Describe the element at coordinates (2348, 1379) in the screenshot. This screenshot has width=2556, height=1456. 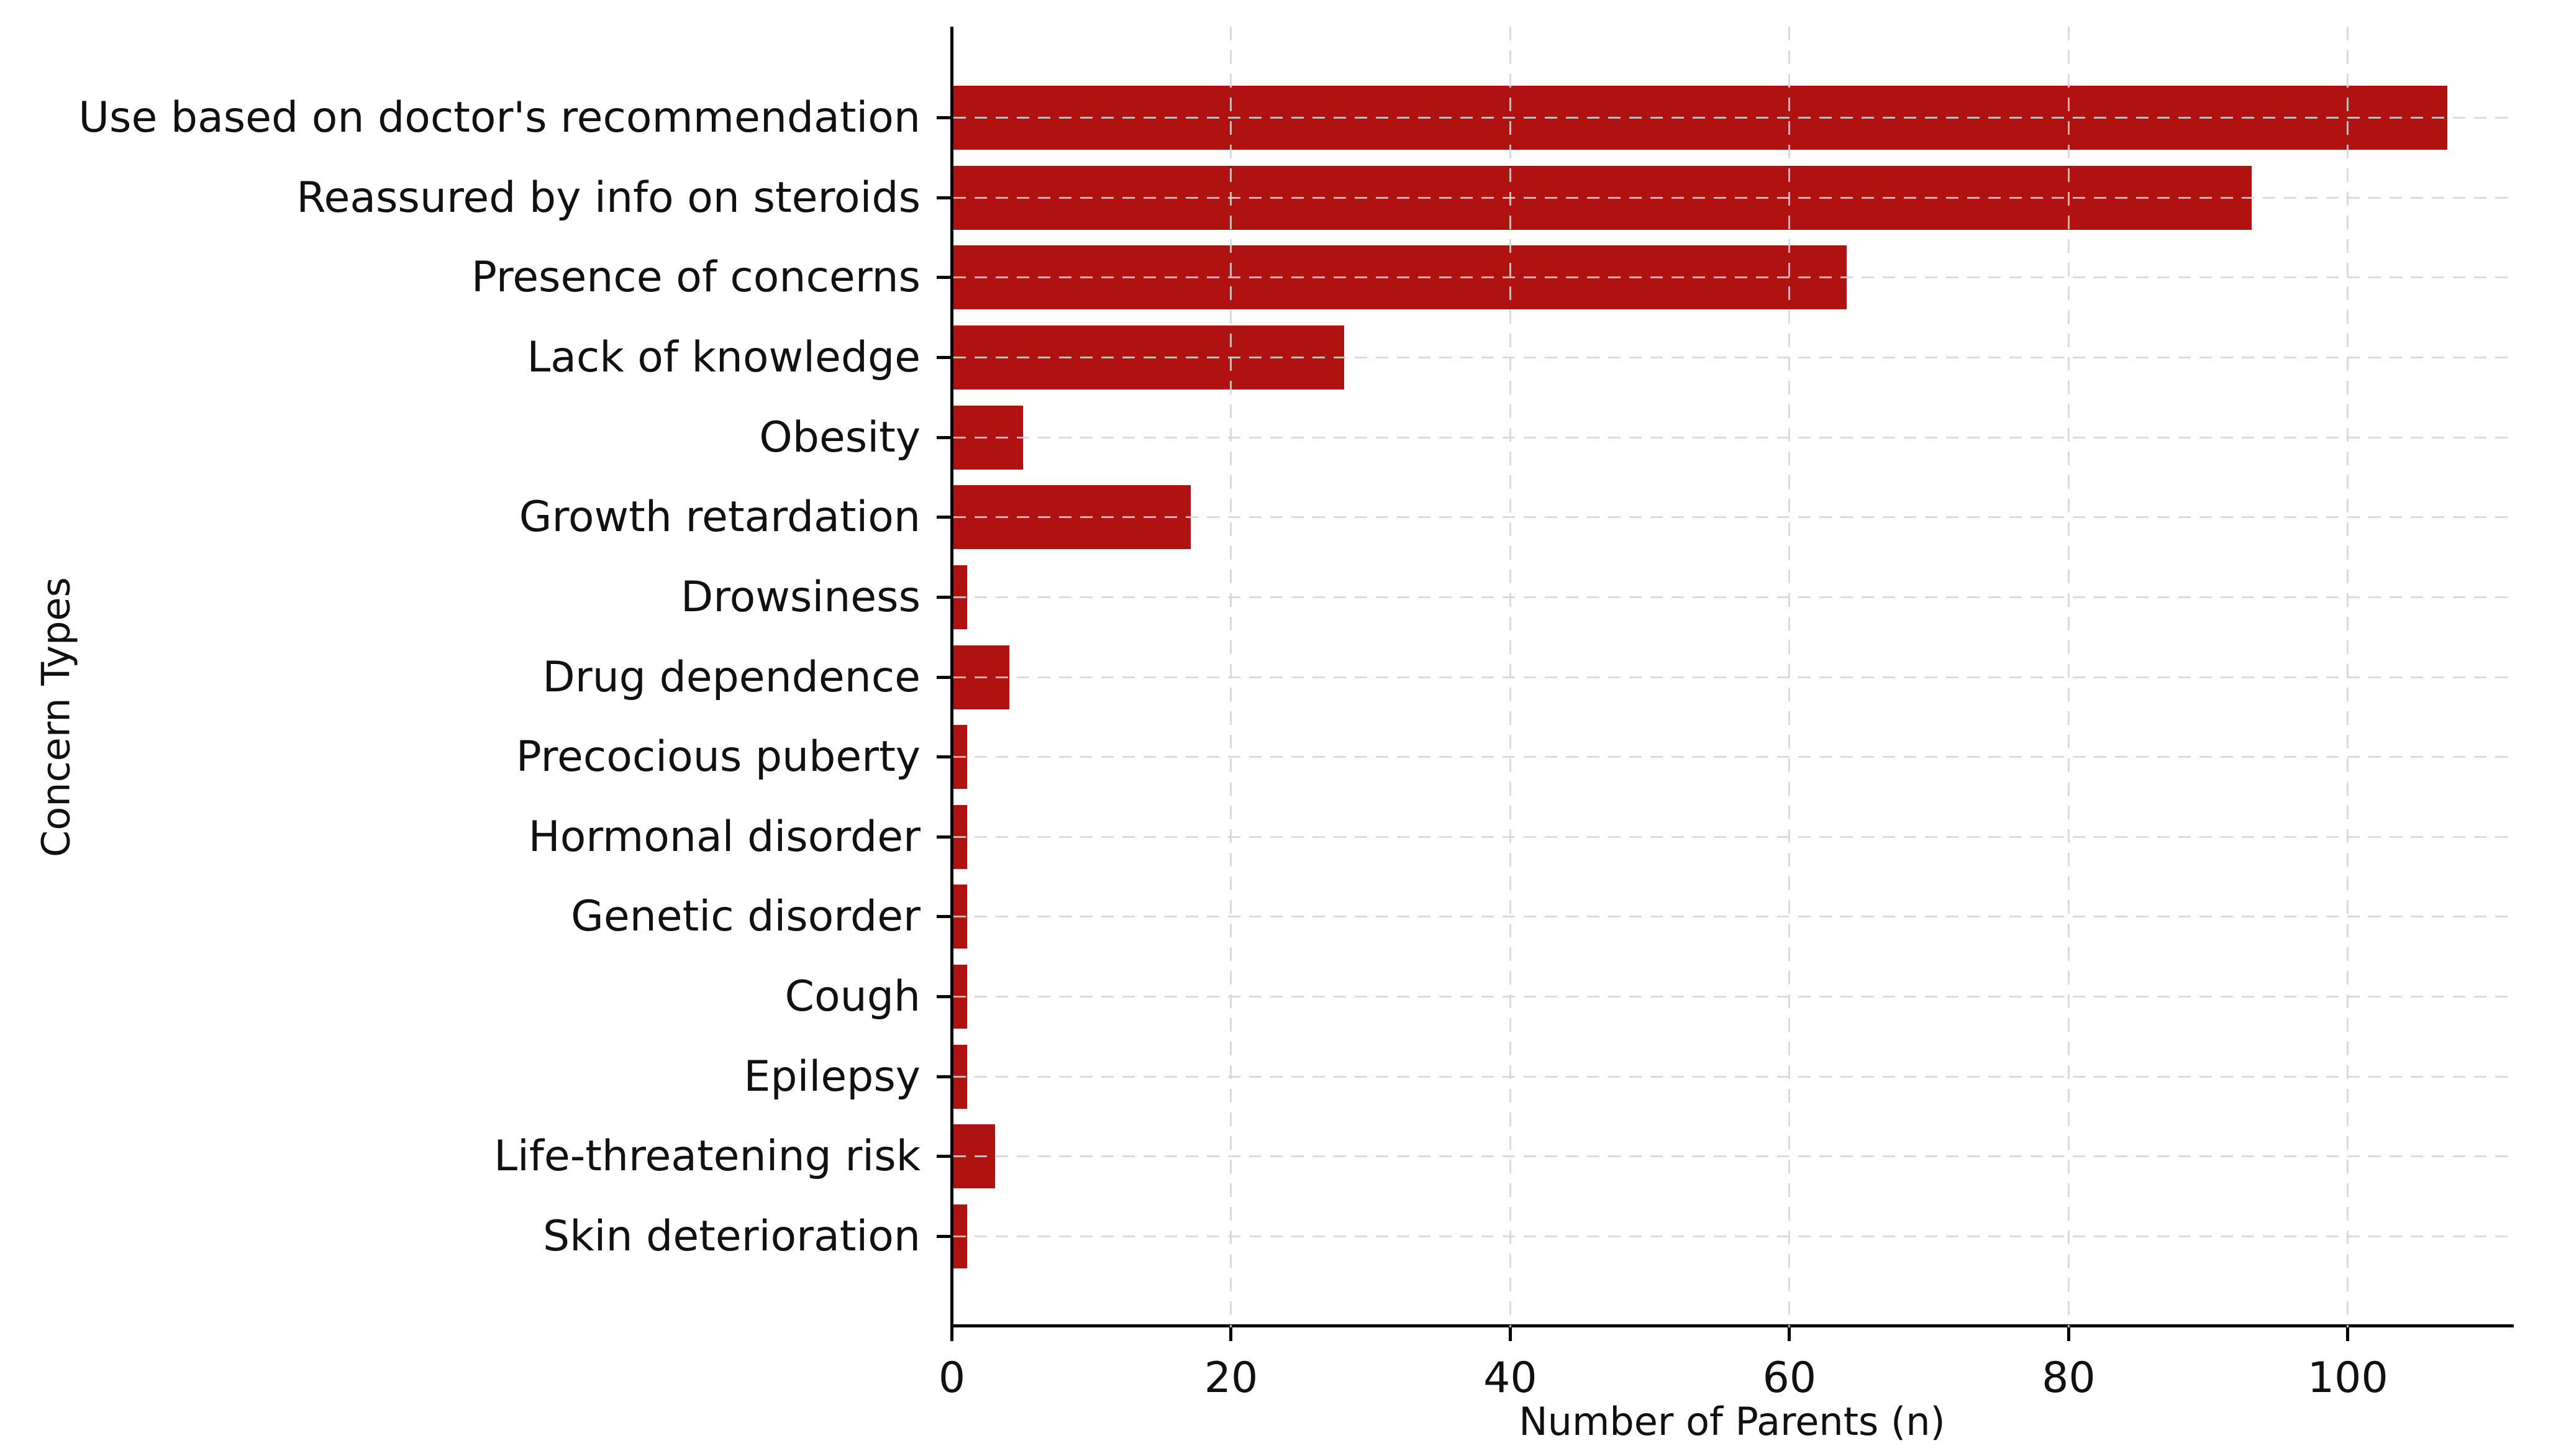
I see `x-tick-label: 100` at that location.